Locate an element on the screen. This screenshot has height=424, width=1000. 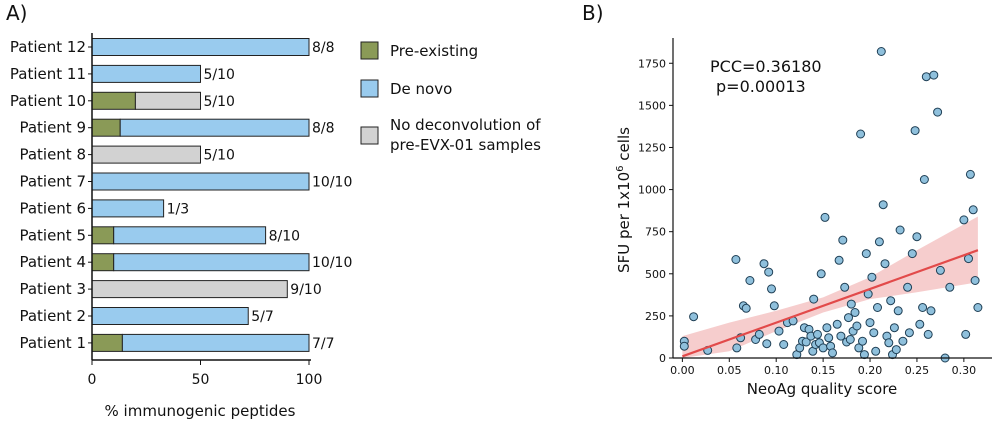
row-label-patient-4: Patient 4 is located at coordinates (52, 262).